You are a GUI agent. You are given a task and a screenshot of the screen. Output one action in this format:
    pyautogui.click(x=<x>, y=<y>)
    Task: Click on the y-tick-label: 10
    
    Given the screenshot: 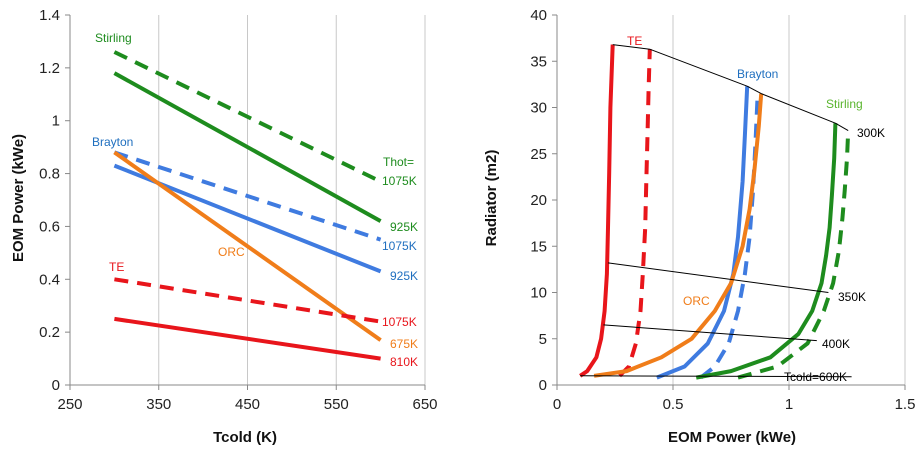 What is the action you would take?
    pyautogui.click(x=538, y=293)
    